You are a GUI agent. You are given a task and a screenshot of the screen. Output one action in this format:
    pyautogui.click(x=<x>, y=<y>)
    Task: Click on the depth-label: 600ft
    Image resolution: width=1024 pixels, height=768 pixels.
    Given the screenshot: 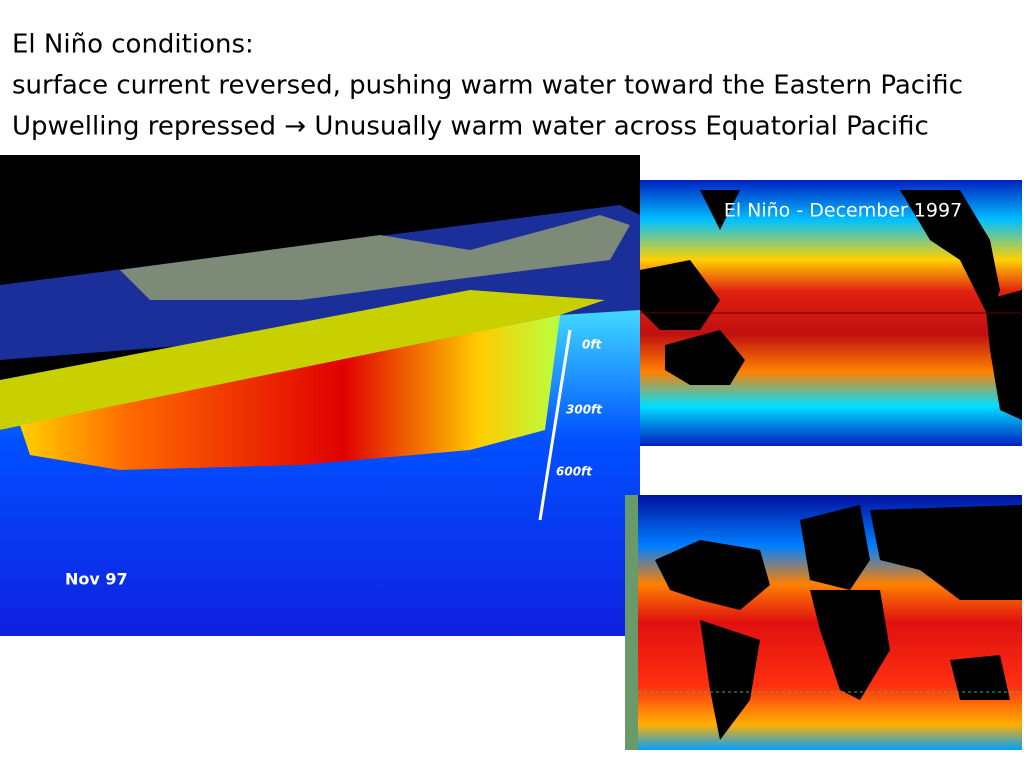 What is the action you would take?
    pyautogui.click(x=574, y=472)
    